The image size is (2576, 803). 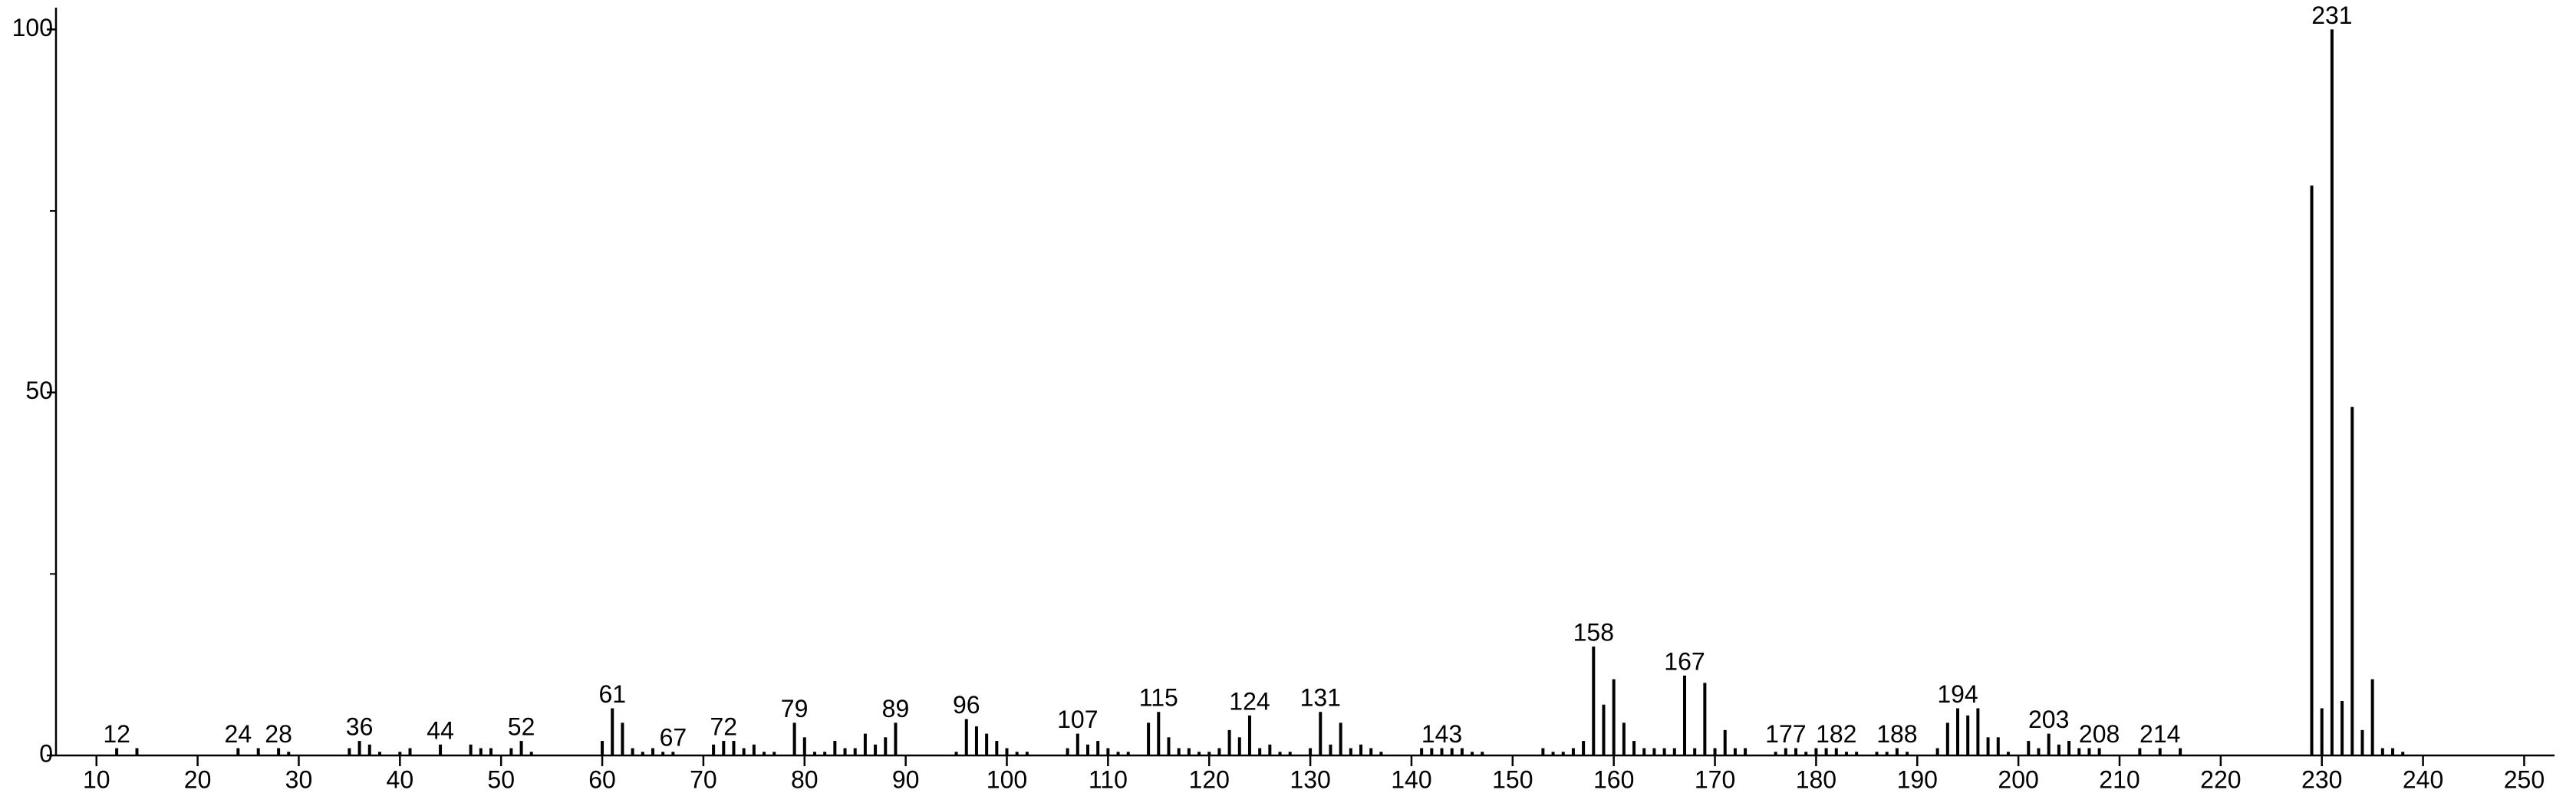 I want to click on peak-label: 107, so click(x=1077, y=720).